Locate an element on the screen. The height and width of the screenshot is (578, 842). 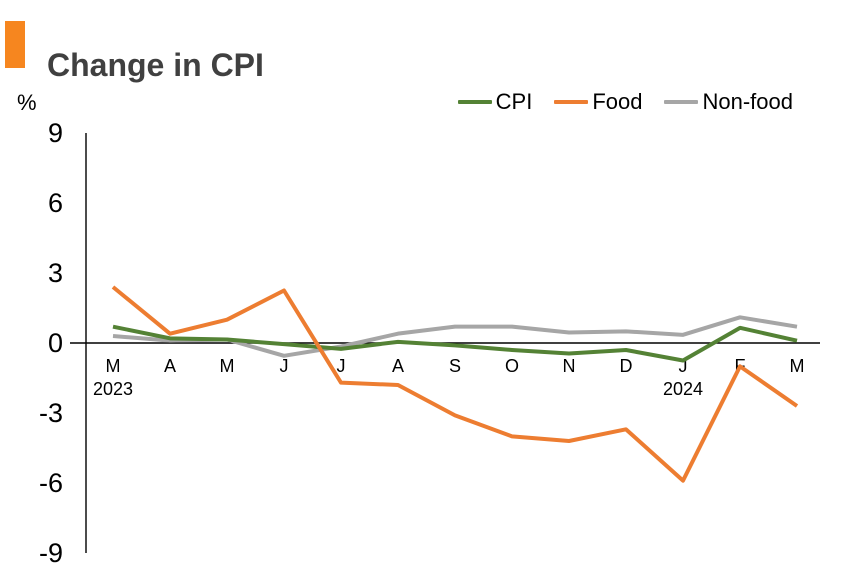
page-title: Change in CPI is located at coordinates (155, 65).